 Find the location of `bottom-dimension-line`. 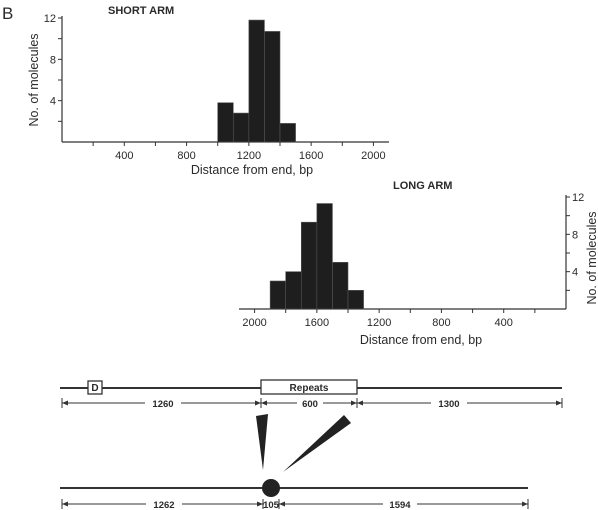

bottom-dimension-line is located at coordinates (295, 504).